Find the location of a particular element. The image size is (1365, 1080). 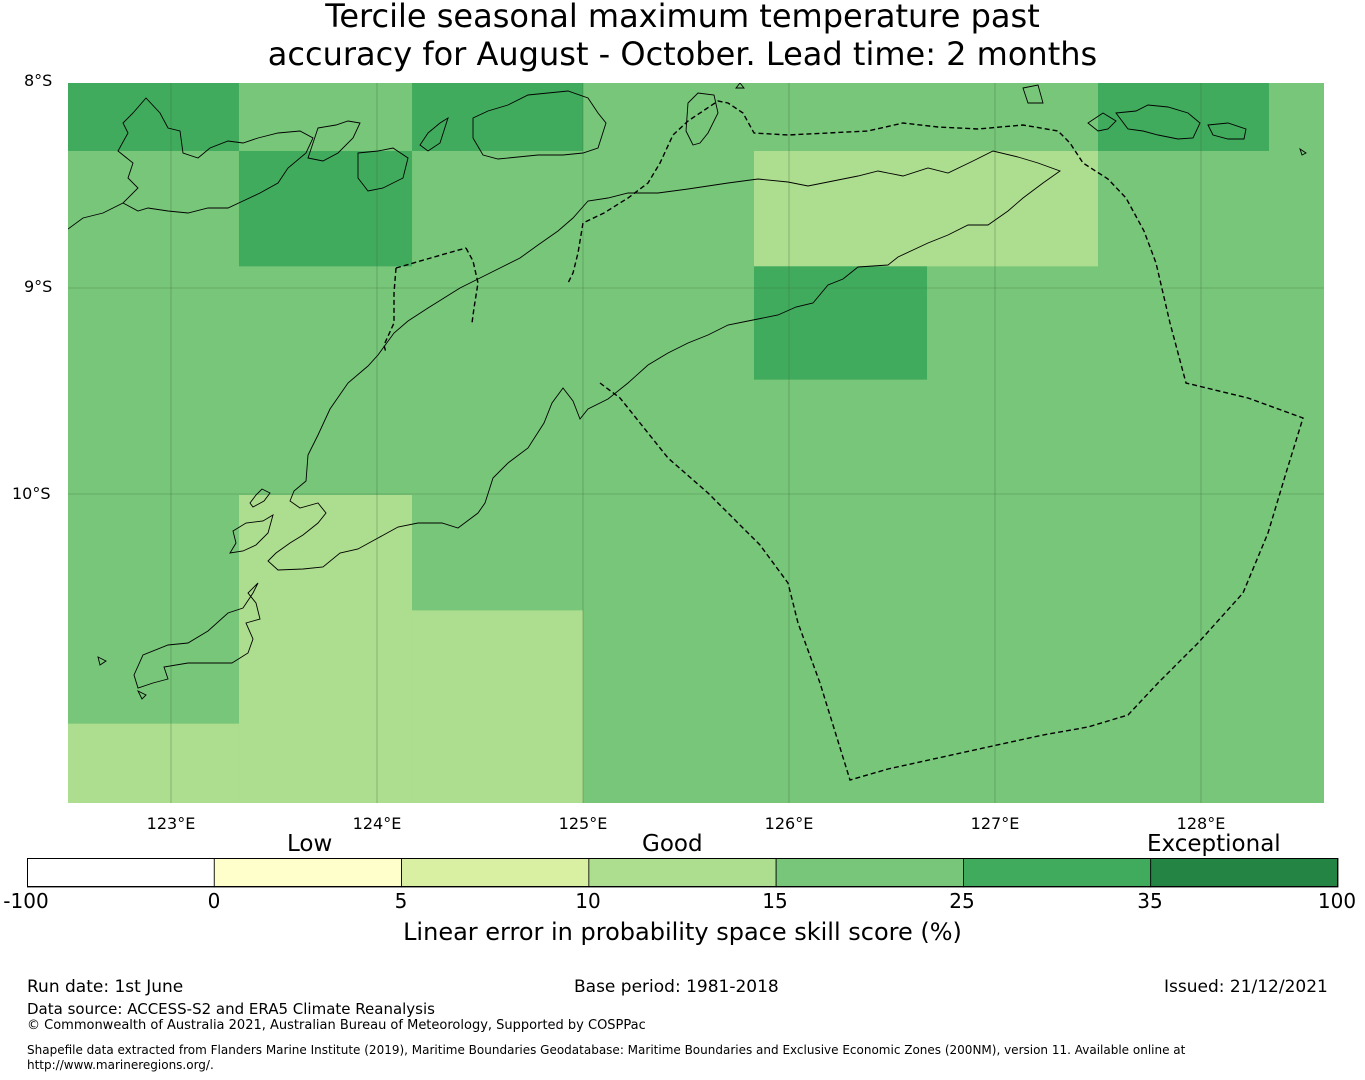

tick-label: -100 is located at coordinates (26, 901).